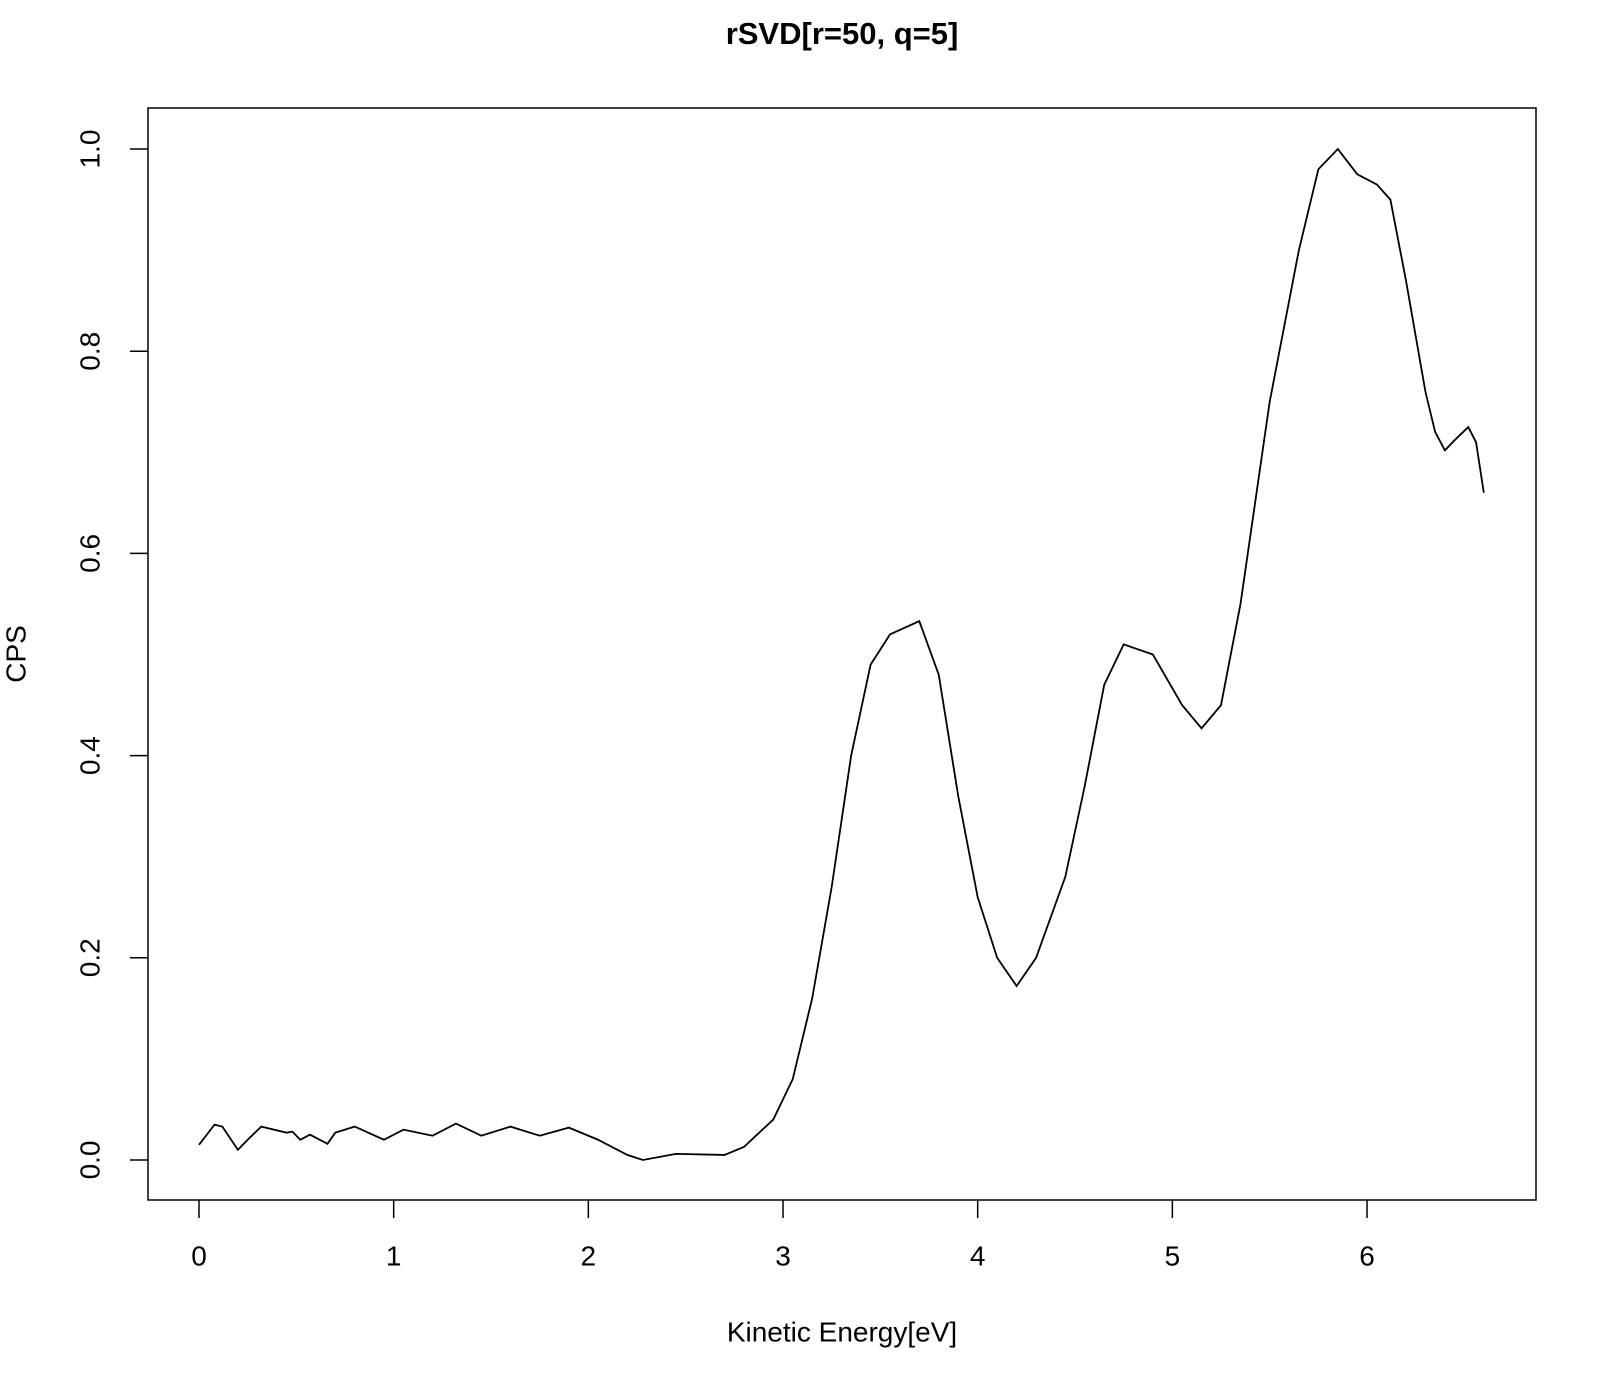  Describe the element at coordinates (89, 957) in the screenshot. I see `y-tick-label: 0.2` at that location.